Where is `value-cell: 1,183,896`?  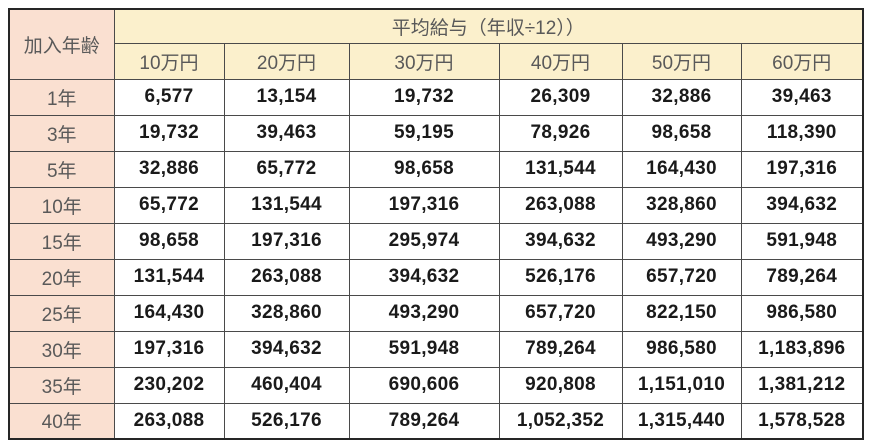 value-cell: 1,183,896 is located at coordinates (802, 349).